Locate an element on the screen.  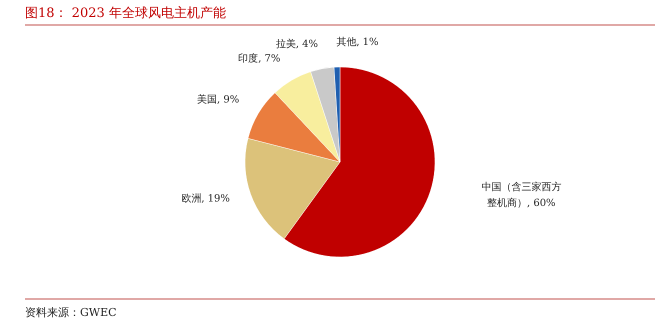
chart-title: 图18： 2023 年全球风电主机产能 is located at coordinates (125, 13).